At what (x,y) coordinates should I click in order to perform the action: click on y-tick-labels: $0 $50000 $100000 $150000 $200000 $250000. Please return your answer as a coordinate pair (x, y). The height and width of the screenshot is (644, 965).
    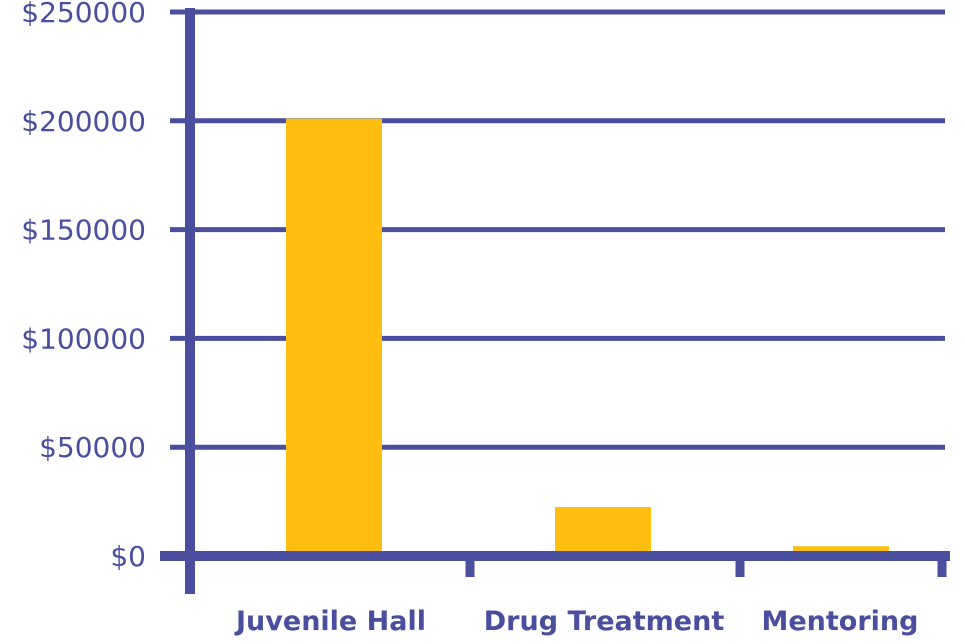
    Looking at the image, I should click on (83, 286).